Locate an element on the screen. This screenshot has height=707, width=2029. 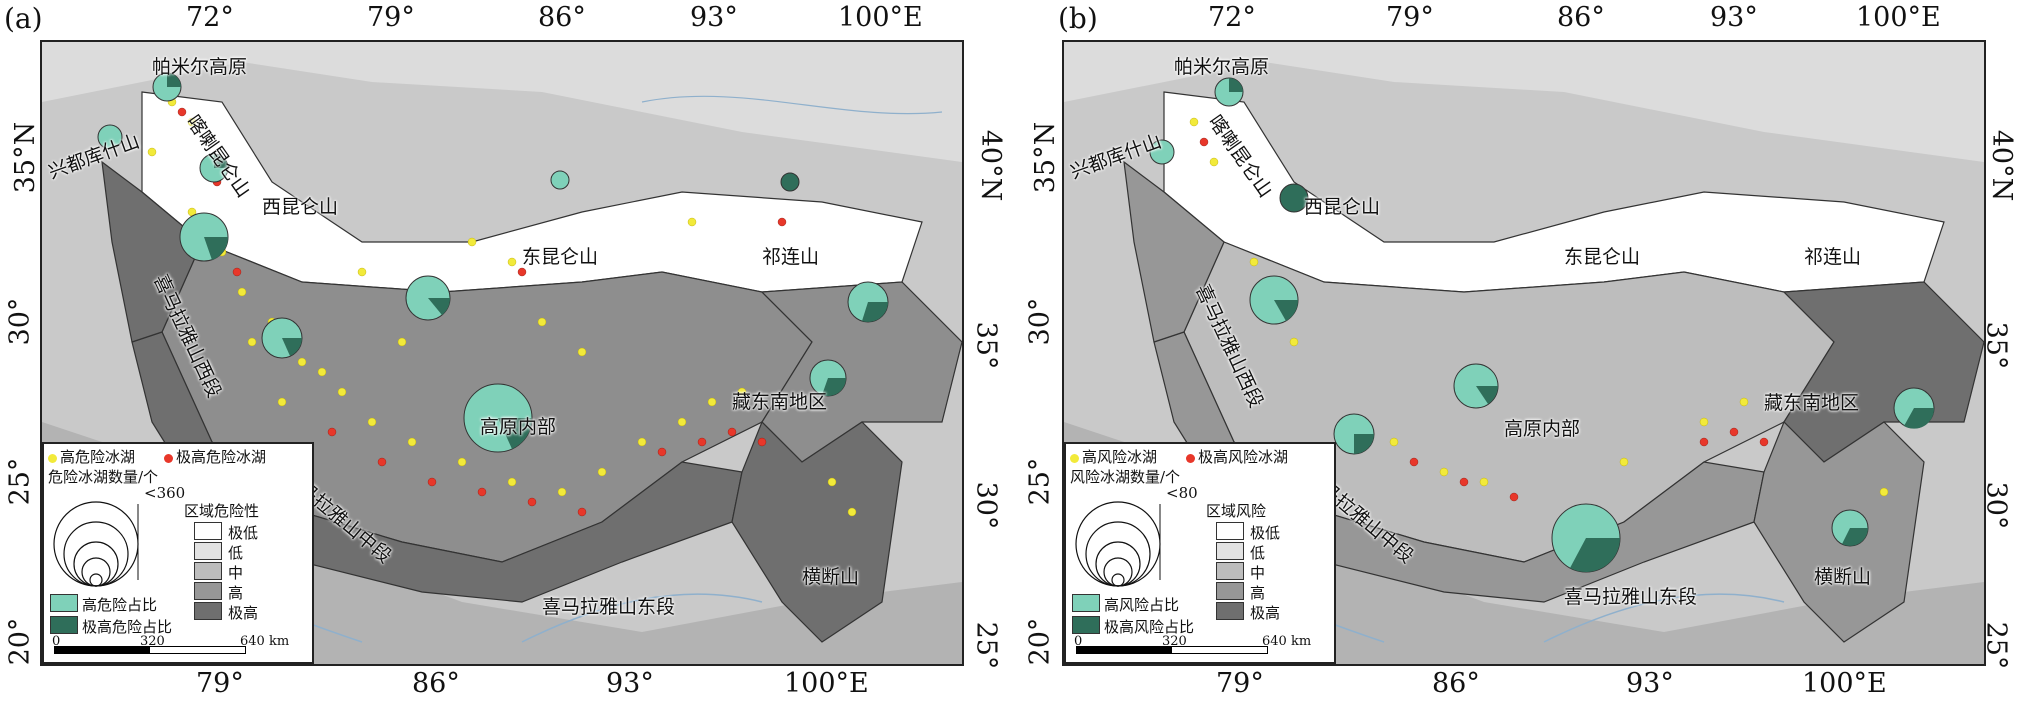
legend-point-extreme: 极高危险冰湖 is located at coordinates (221, 457).